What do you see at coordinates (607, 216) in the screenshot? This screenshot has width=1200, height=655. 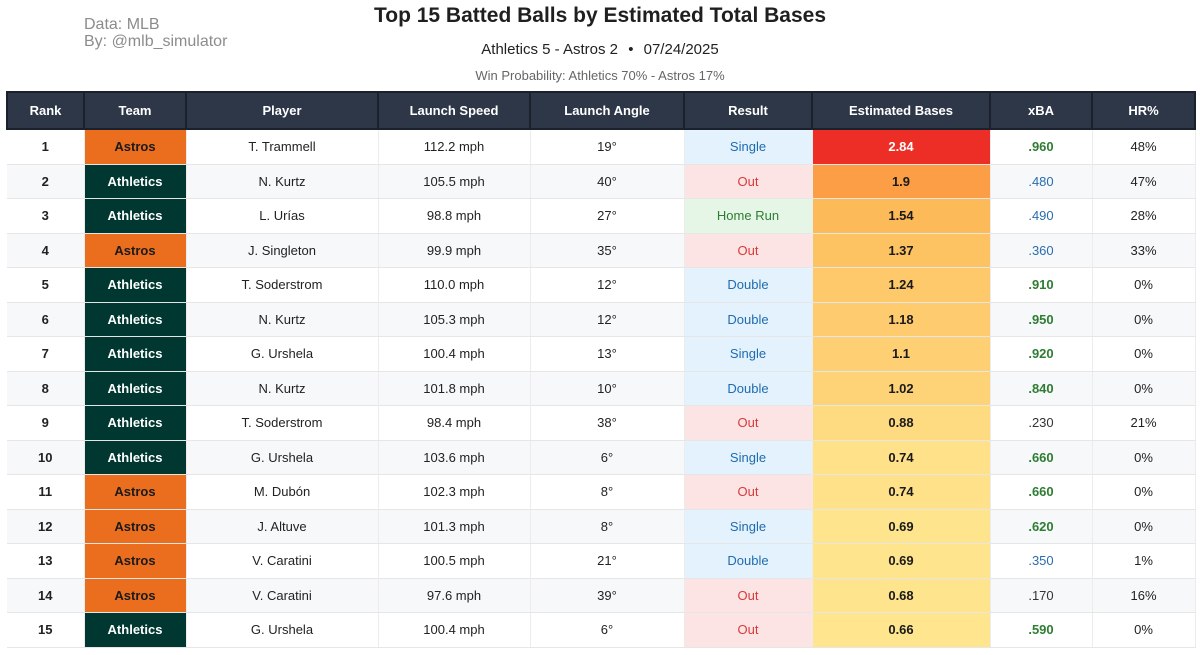 I see `launch-angle-cell: 27°` at bounding box center [607, 216].